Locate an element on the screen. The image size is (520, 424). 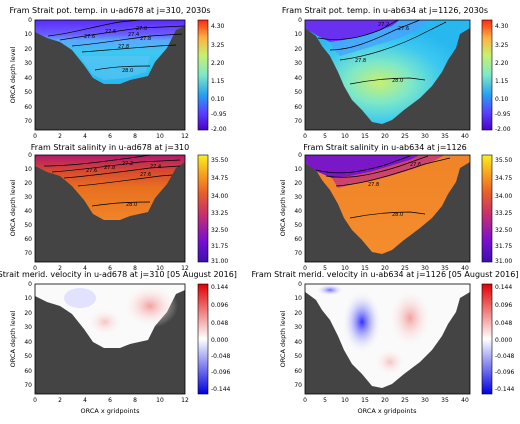
contour-labels: 27.6 27.8 28.0 27.2 is located at coordinates (382, 53).